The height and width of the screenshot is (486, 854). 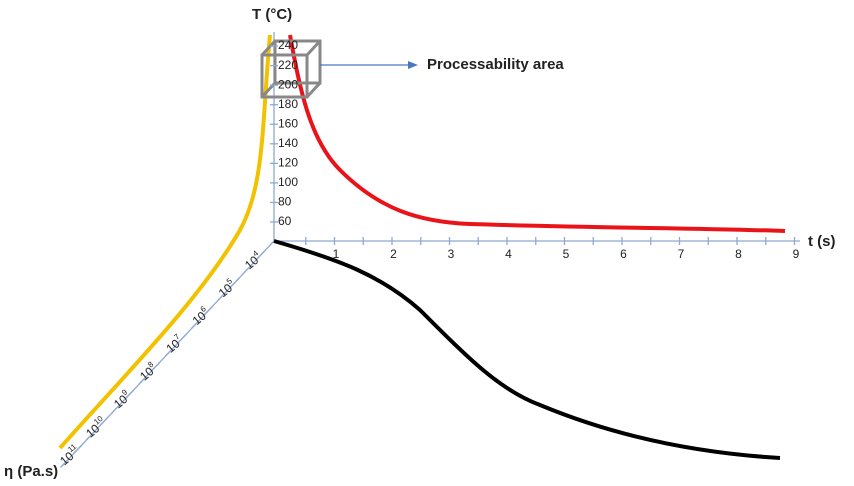 What do you see at coordinates (738, 254) in the screenshot?
I see `time-tick-label: 8` at bounding box center [738, 254].